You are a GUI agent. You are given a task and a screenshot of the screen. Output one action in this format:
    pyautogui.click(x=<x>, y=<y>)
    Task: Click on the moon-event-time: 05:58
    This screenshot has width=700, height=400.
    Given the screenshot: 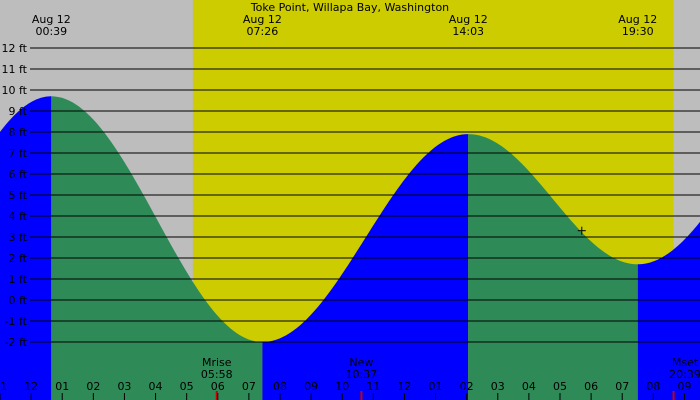 What is the action you would take?
    pyautogui.click(x=217, y=374)
    